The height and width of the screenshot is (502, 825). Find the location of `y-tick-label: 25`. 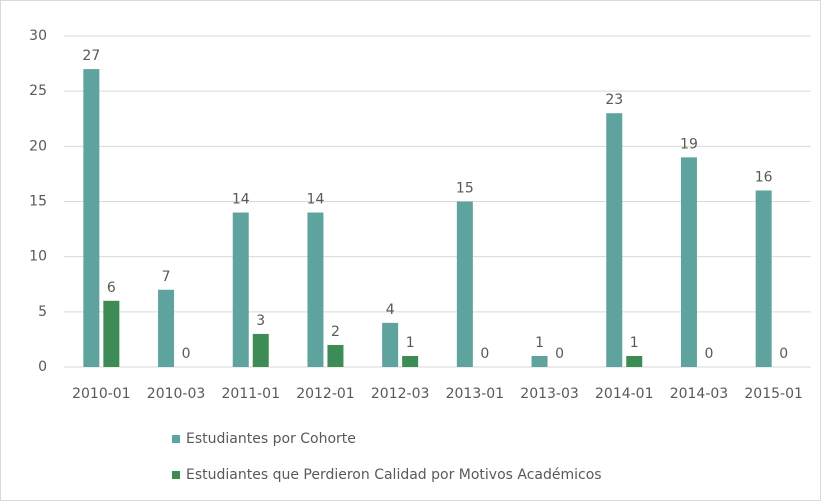

y-tick-label: 25 is located at coordinates (38, 91).